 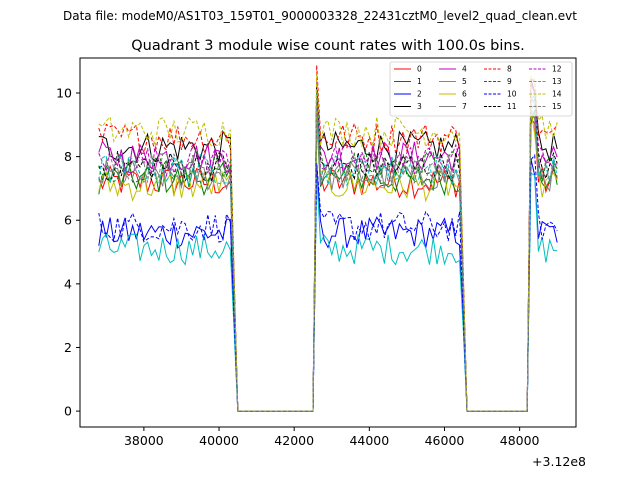 What do you see at coordinates (294, 440) in the screenshot?
I see `x-tick-label: 42000` at bounding box center [294, 440].